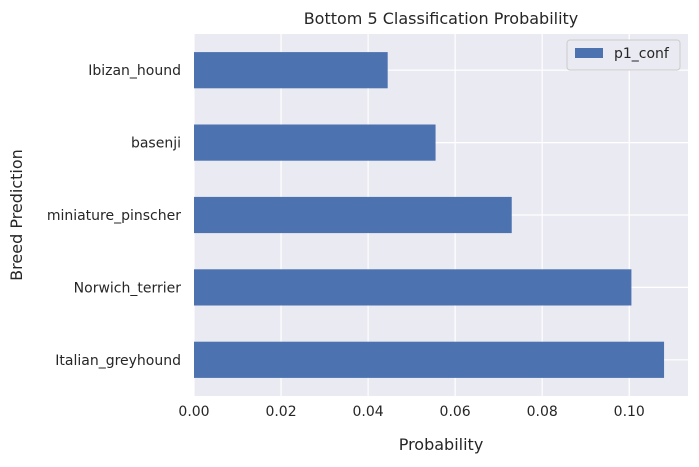  Describe the element at coordinates (455, 412) in the screenshot. I see `x-tick-label: 0.06` at that location.